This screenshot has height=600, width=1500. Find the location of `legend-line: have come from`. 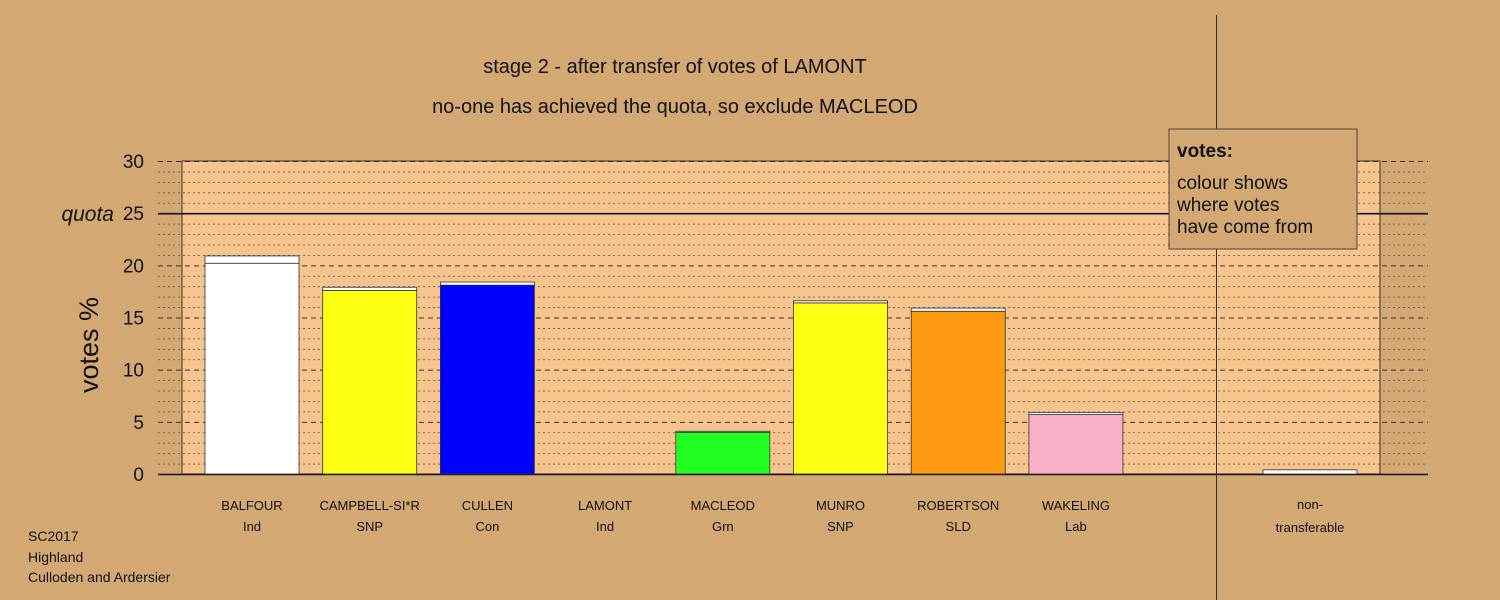

legend-line: have come from is located at coordinates (1245, 227).